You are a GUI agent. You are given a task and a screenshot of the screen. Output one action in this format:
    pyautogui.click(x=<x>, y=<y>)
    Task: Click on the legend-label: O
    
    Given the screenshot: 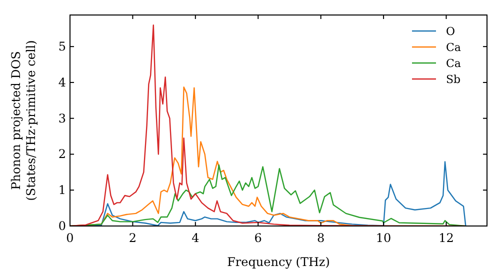 What is the action you would take?
    pyautogui.click(x=451, y=31)
    